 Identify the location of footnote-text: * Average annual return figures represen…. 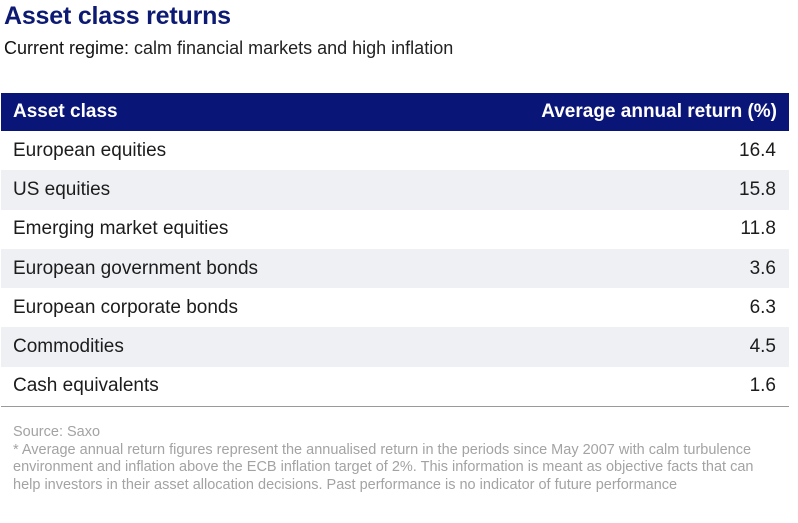
(383, 467).